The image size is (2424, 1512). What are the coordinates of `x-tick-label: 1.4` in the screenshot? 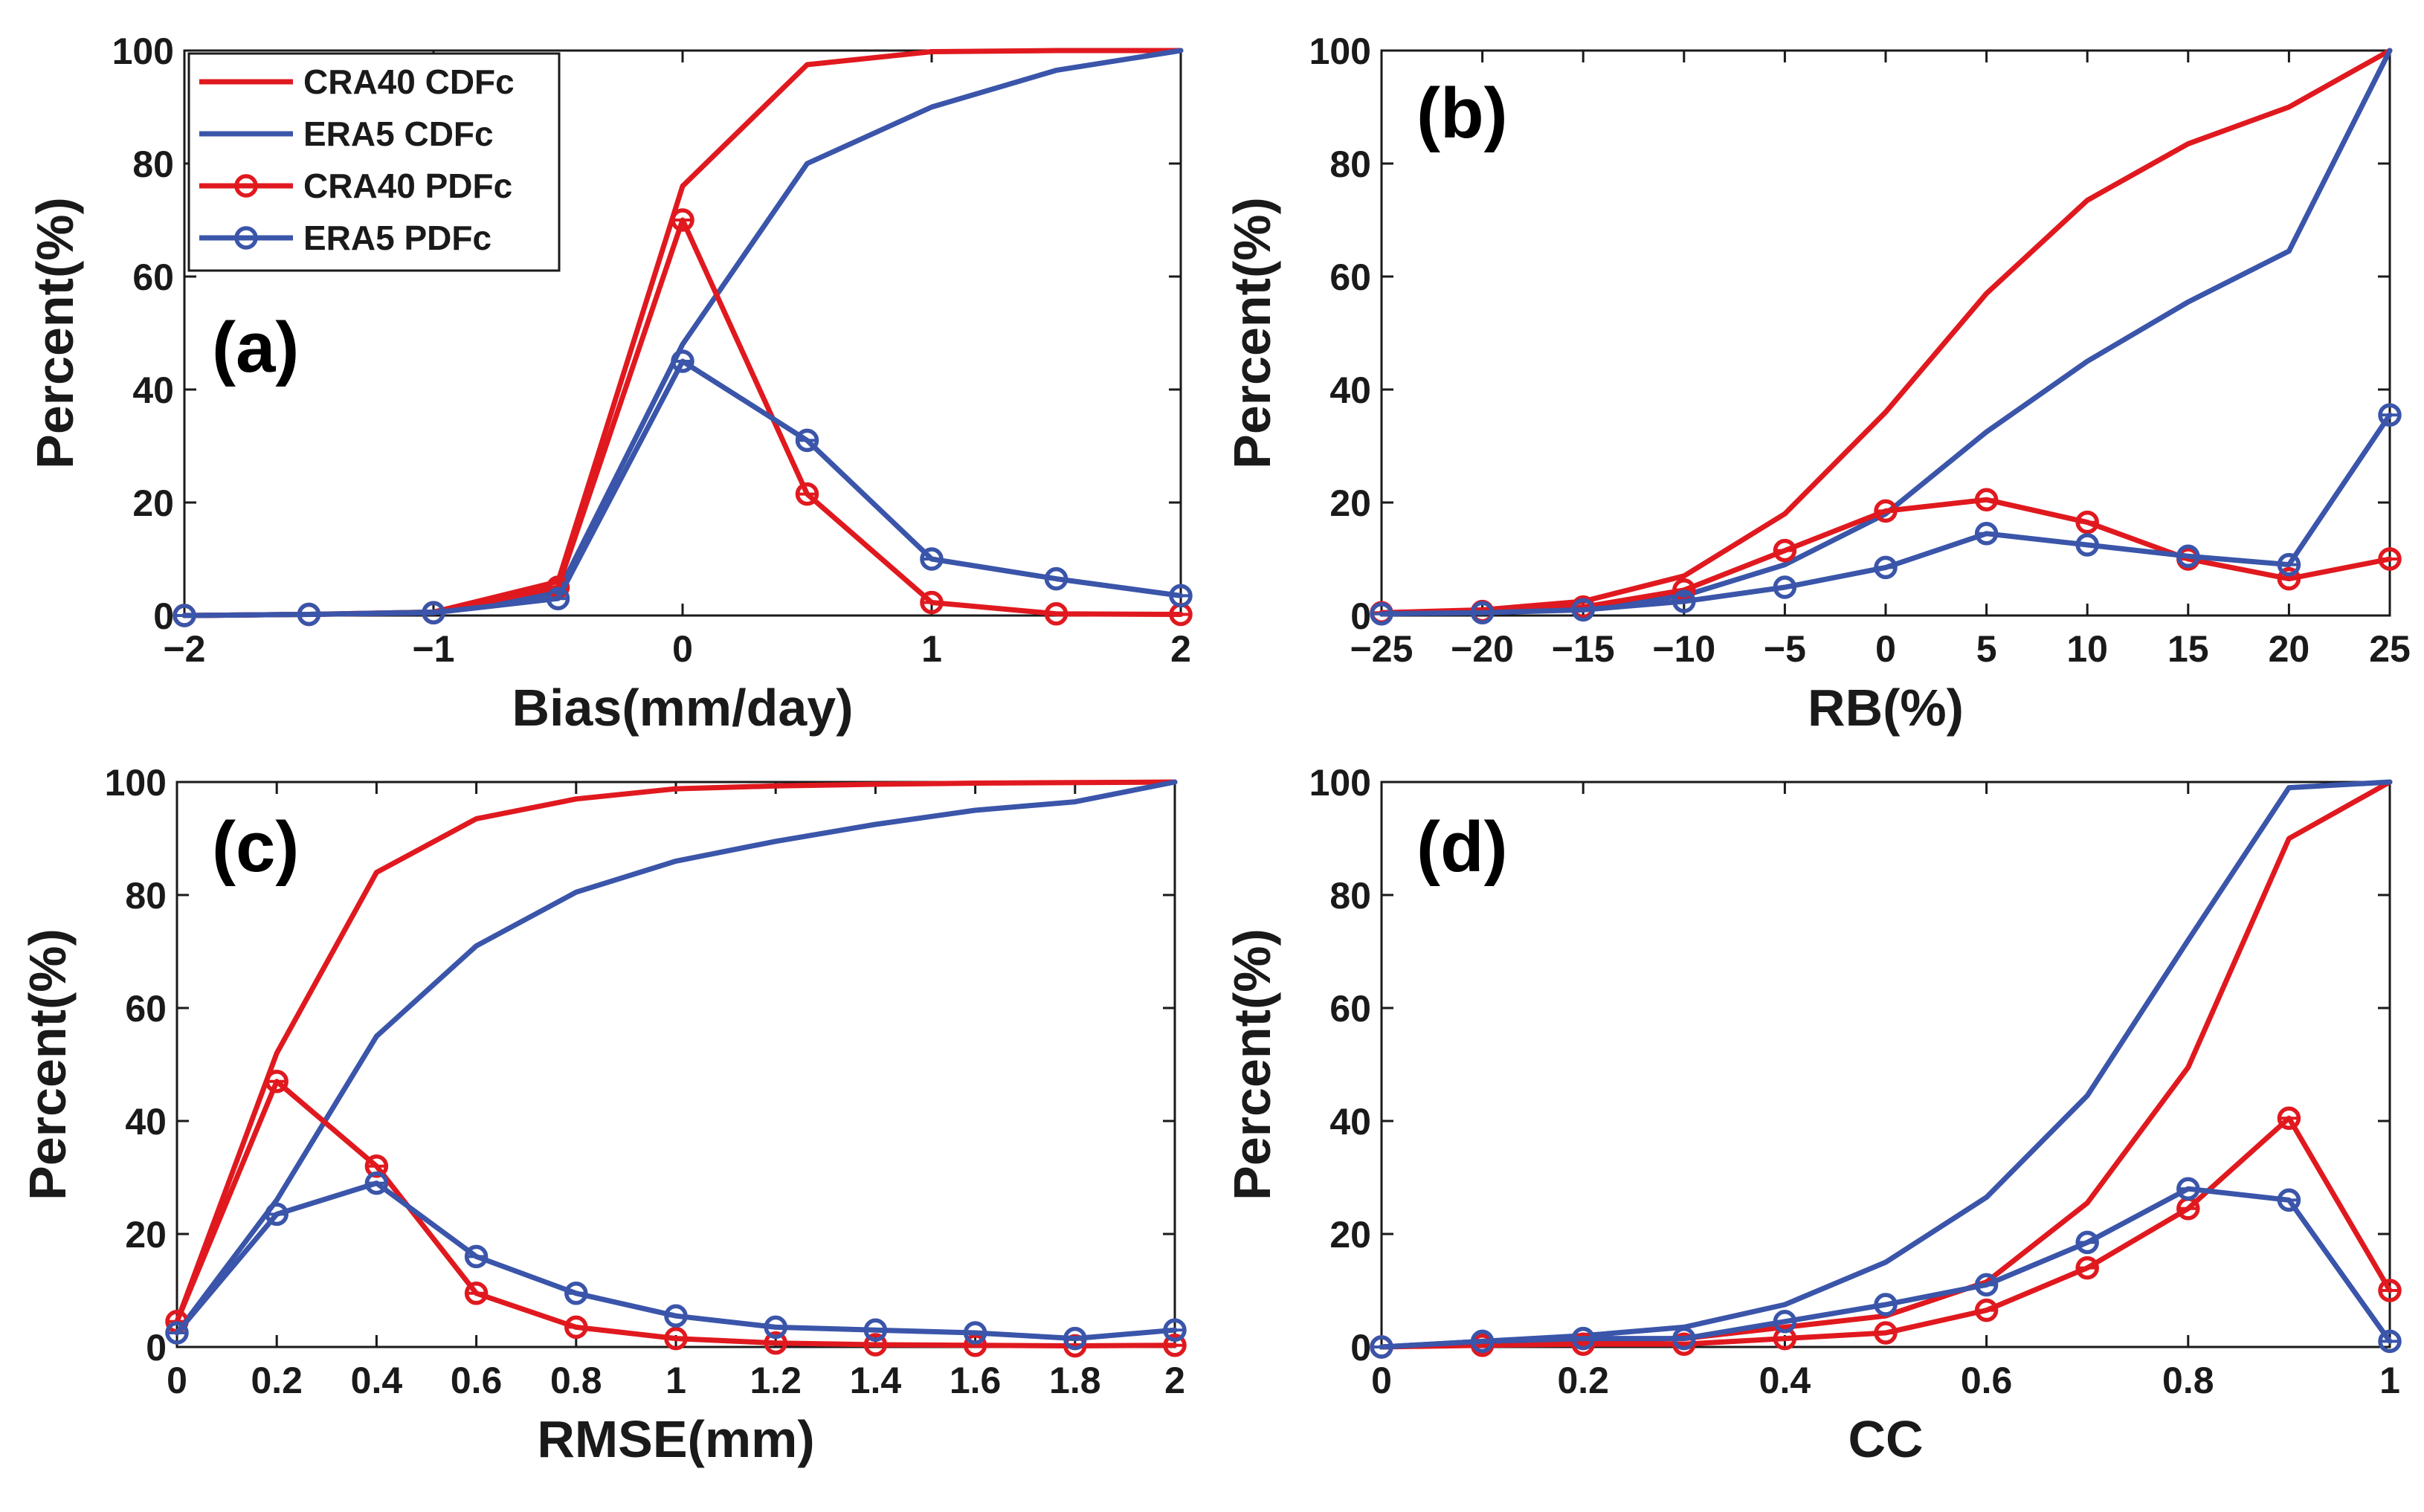 It's located at (876, 1381).